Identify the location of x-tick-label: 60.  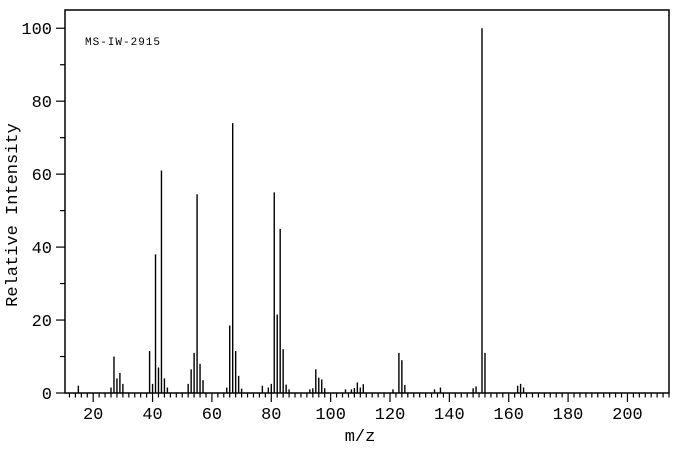
(212, 415).